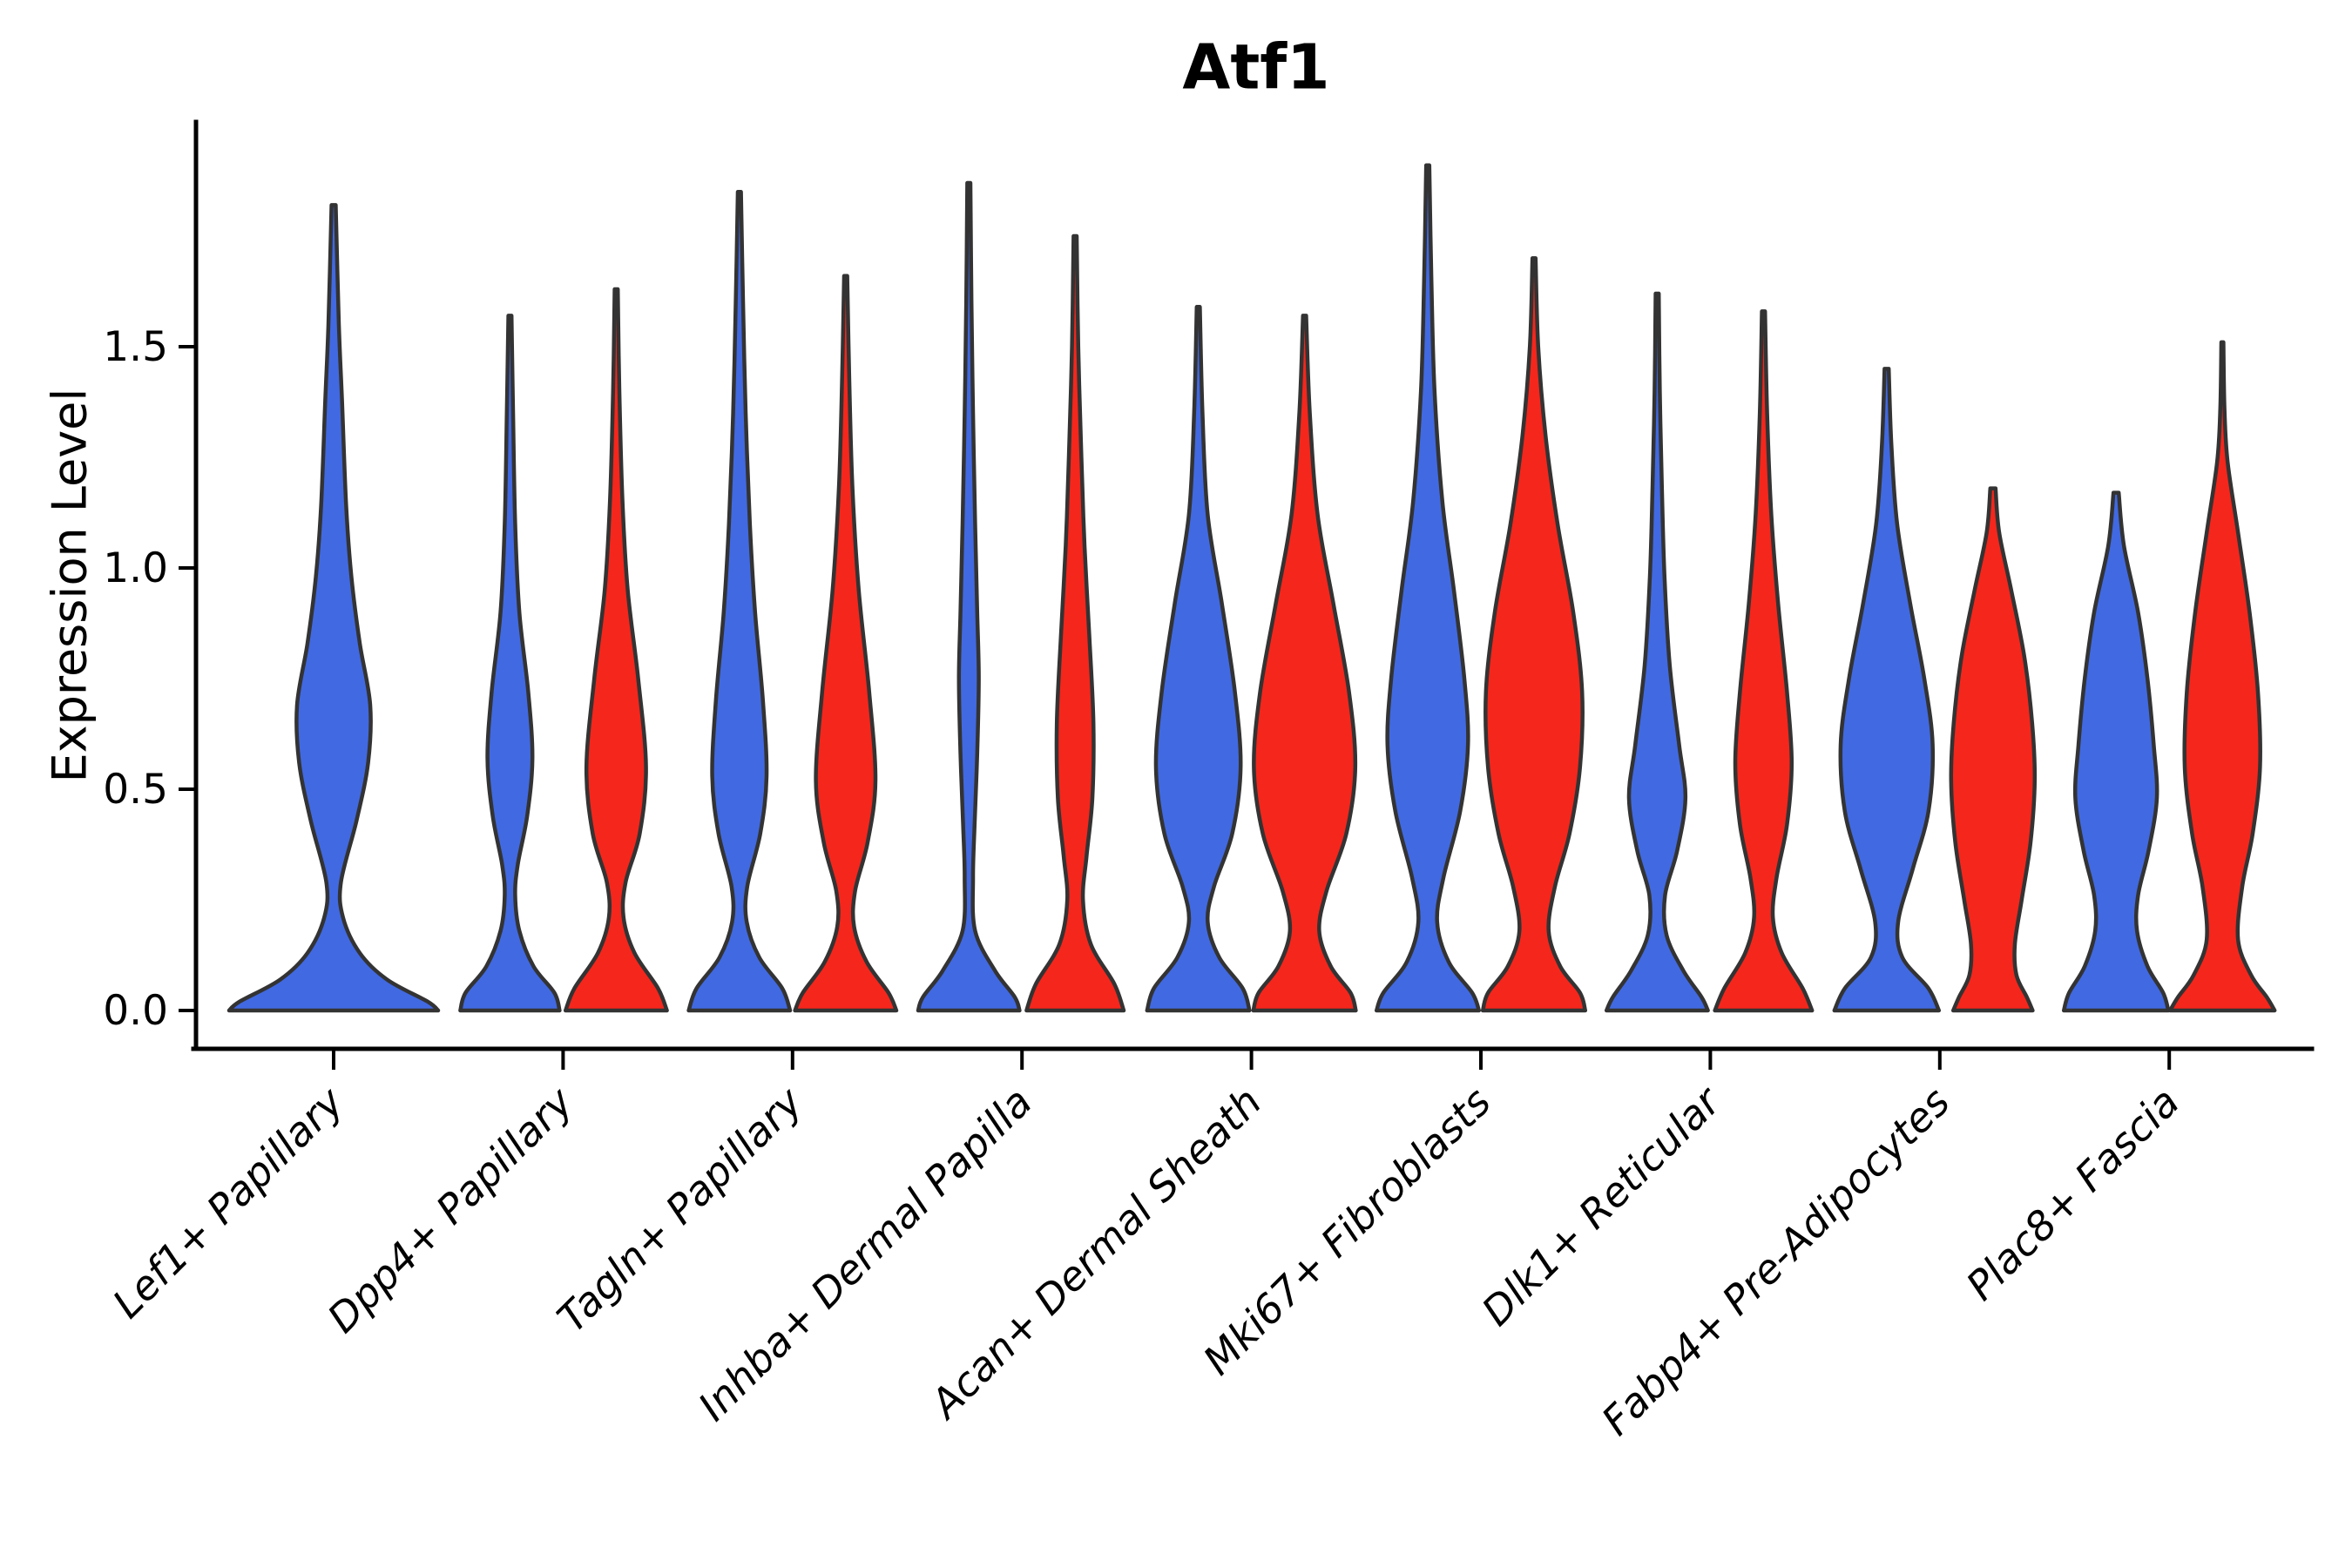 This screenshot has height=1568, width=2352. I want to click on x-tick-label-plac8-fascia: Plac8+ Fascia, so click(2072, 1193).